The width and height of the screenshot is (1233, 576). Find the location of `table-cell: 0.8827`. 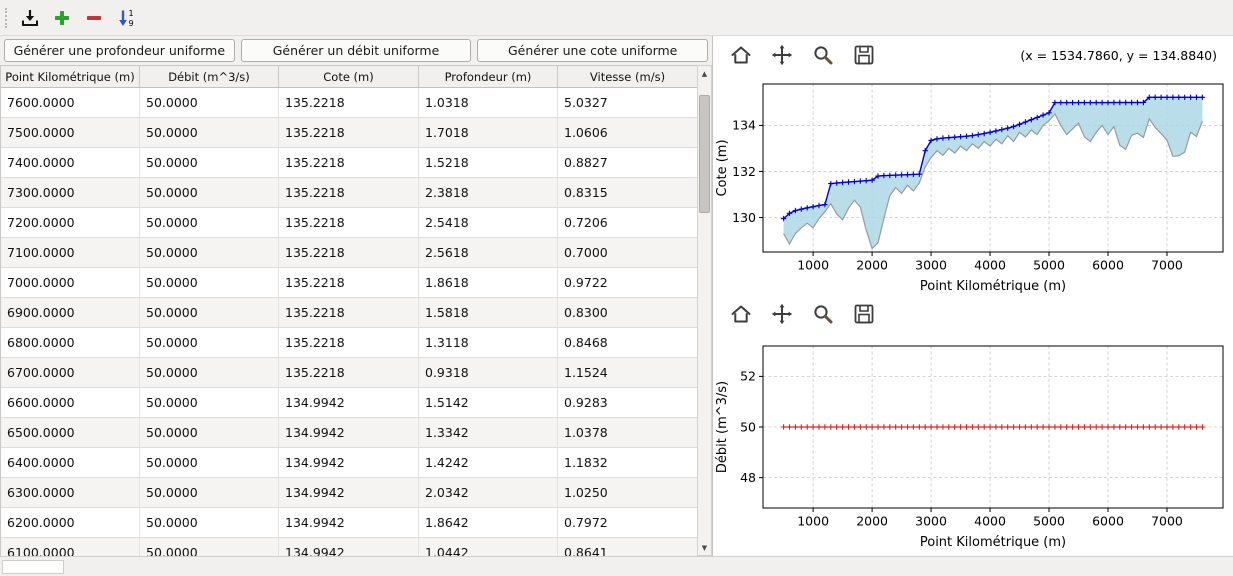

table-cell: 0.8827 is located at coordinates (586, 162).